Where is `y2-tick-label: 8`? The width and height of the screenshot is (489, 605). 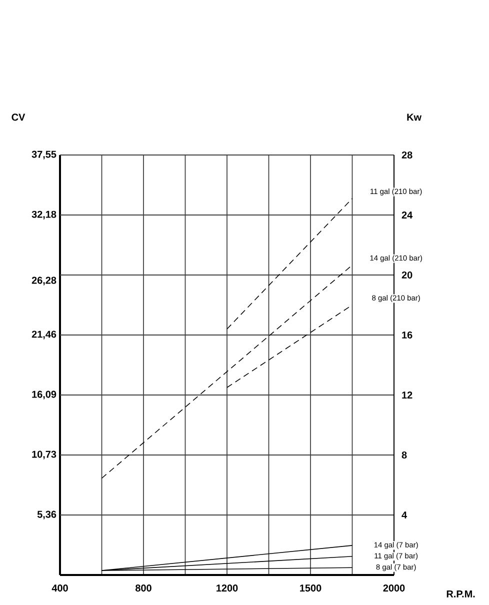 y2-tick-label: 8 is located at coordinates (404, 455).